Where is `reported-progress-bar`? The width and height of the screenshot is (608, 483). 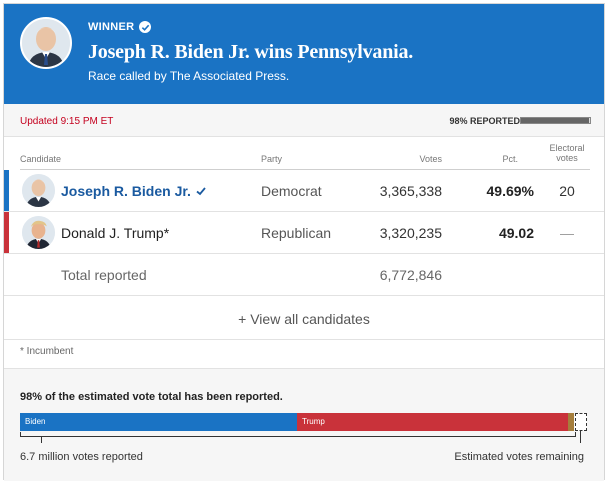 reported-progress-bar is located at coordinates (555, 120).